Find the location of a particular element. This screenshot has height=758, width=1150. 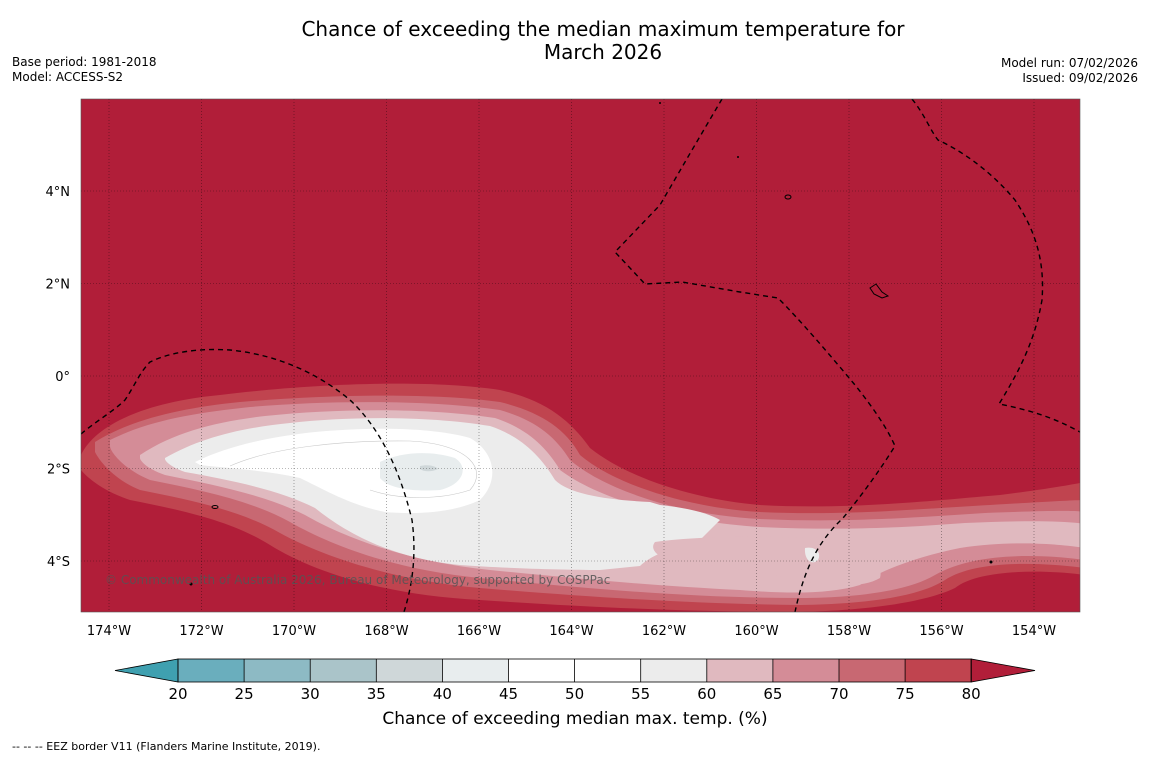

lat-tick-label: 4°N is located at coordinates (58, 192).